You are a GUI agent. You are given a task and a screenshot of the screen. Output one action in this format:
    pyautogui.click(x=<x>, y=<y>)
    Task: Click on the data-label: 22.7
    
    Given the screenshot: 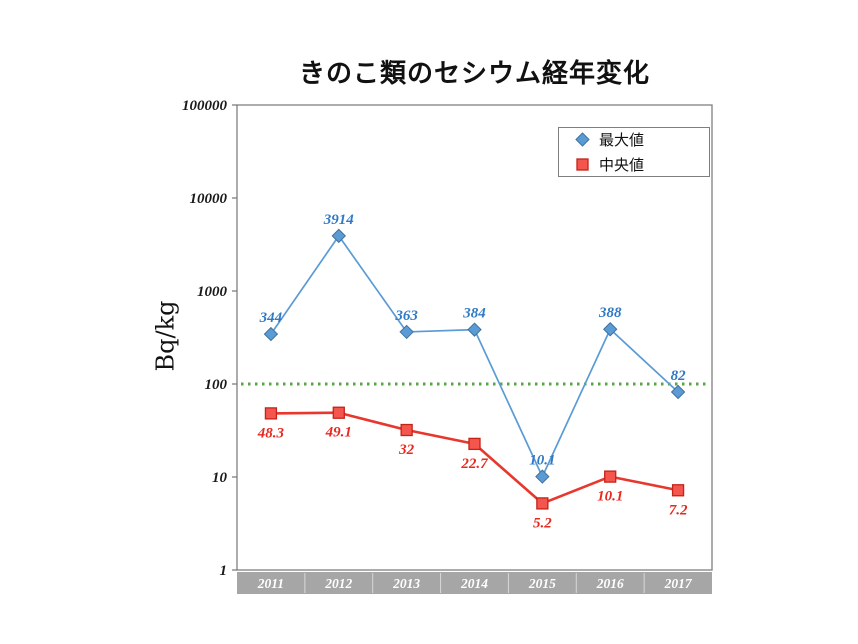 What is the action you would take?
    pyautogui.click(x=474, y=464)
    